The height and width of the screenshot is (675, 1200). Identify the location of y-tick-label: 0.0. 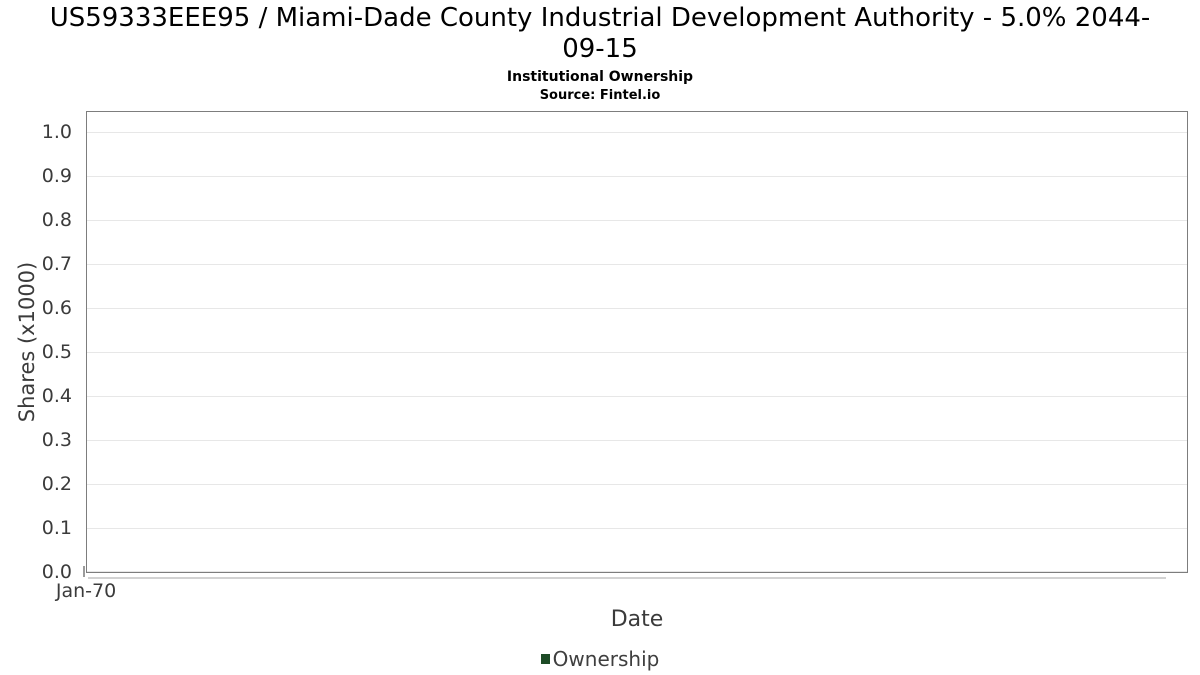
(56, 572).